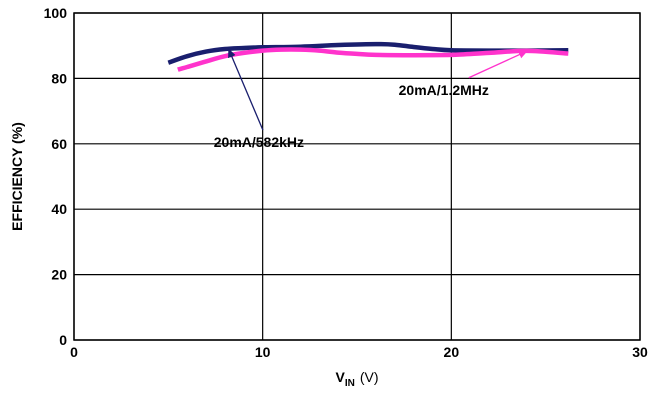  I want to click on x-axis-label-unit: (V), so click(369, 377).